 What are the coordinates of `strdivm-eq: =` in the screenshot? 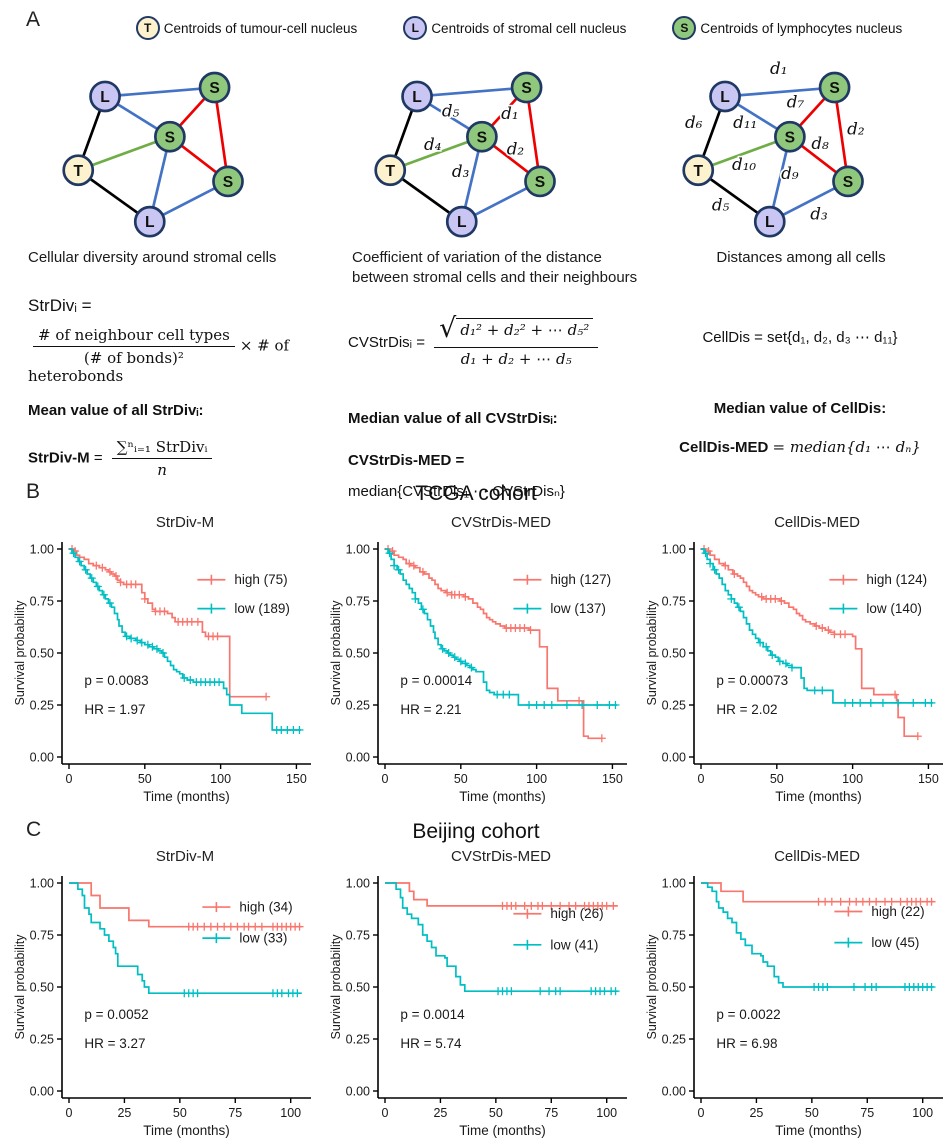 It's located at (98, 458).